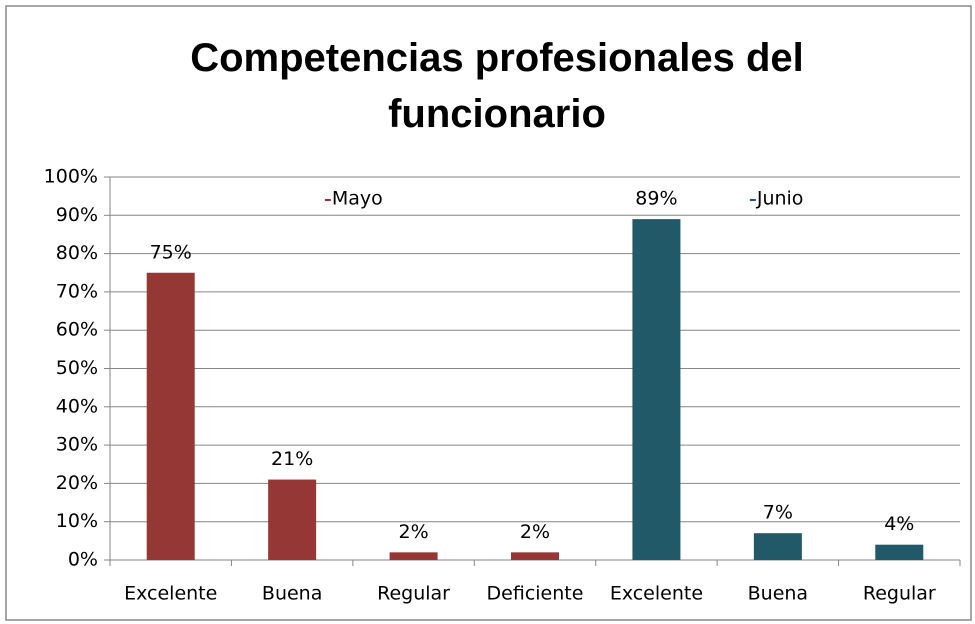 The image size is (975, 624). I want to click on y-tick-label: 100%, so click(71, 177).